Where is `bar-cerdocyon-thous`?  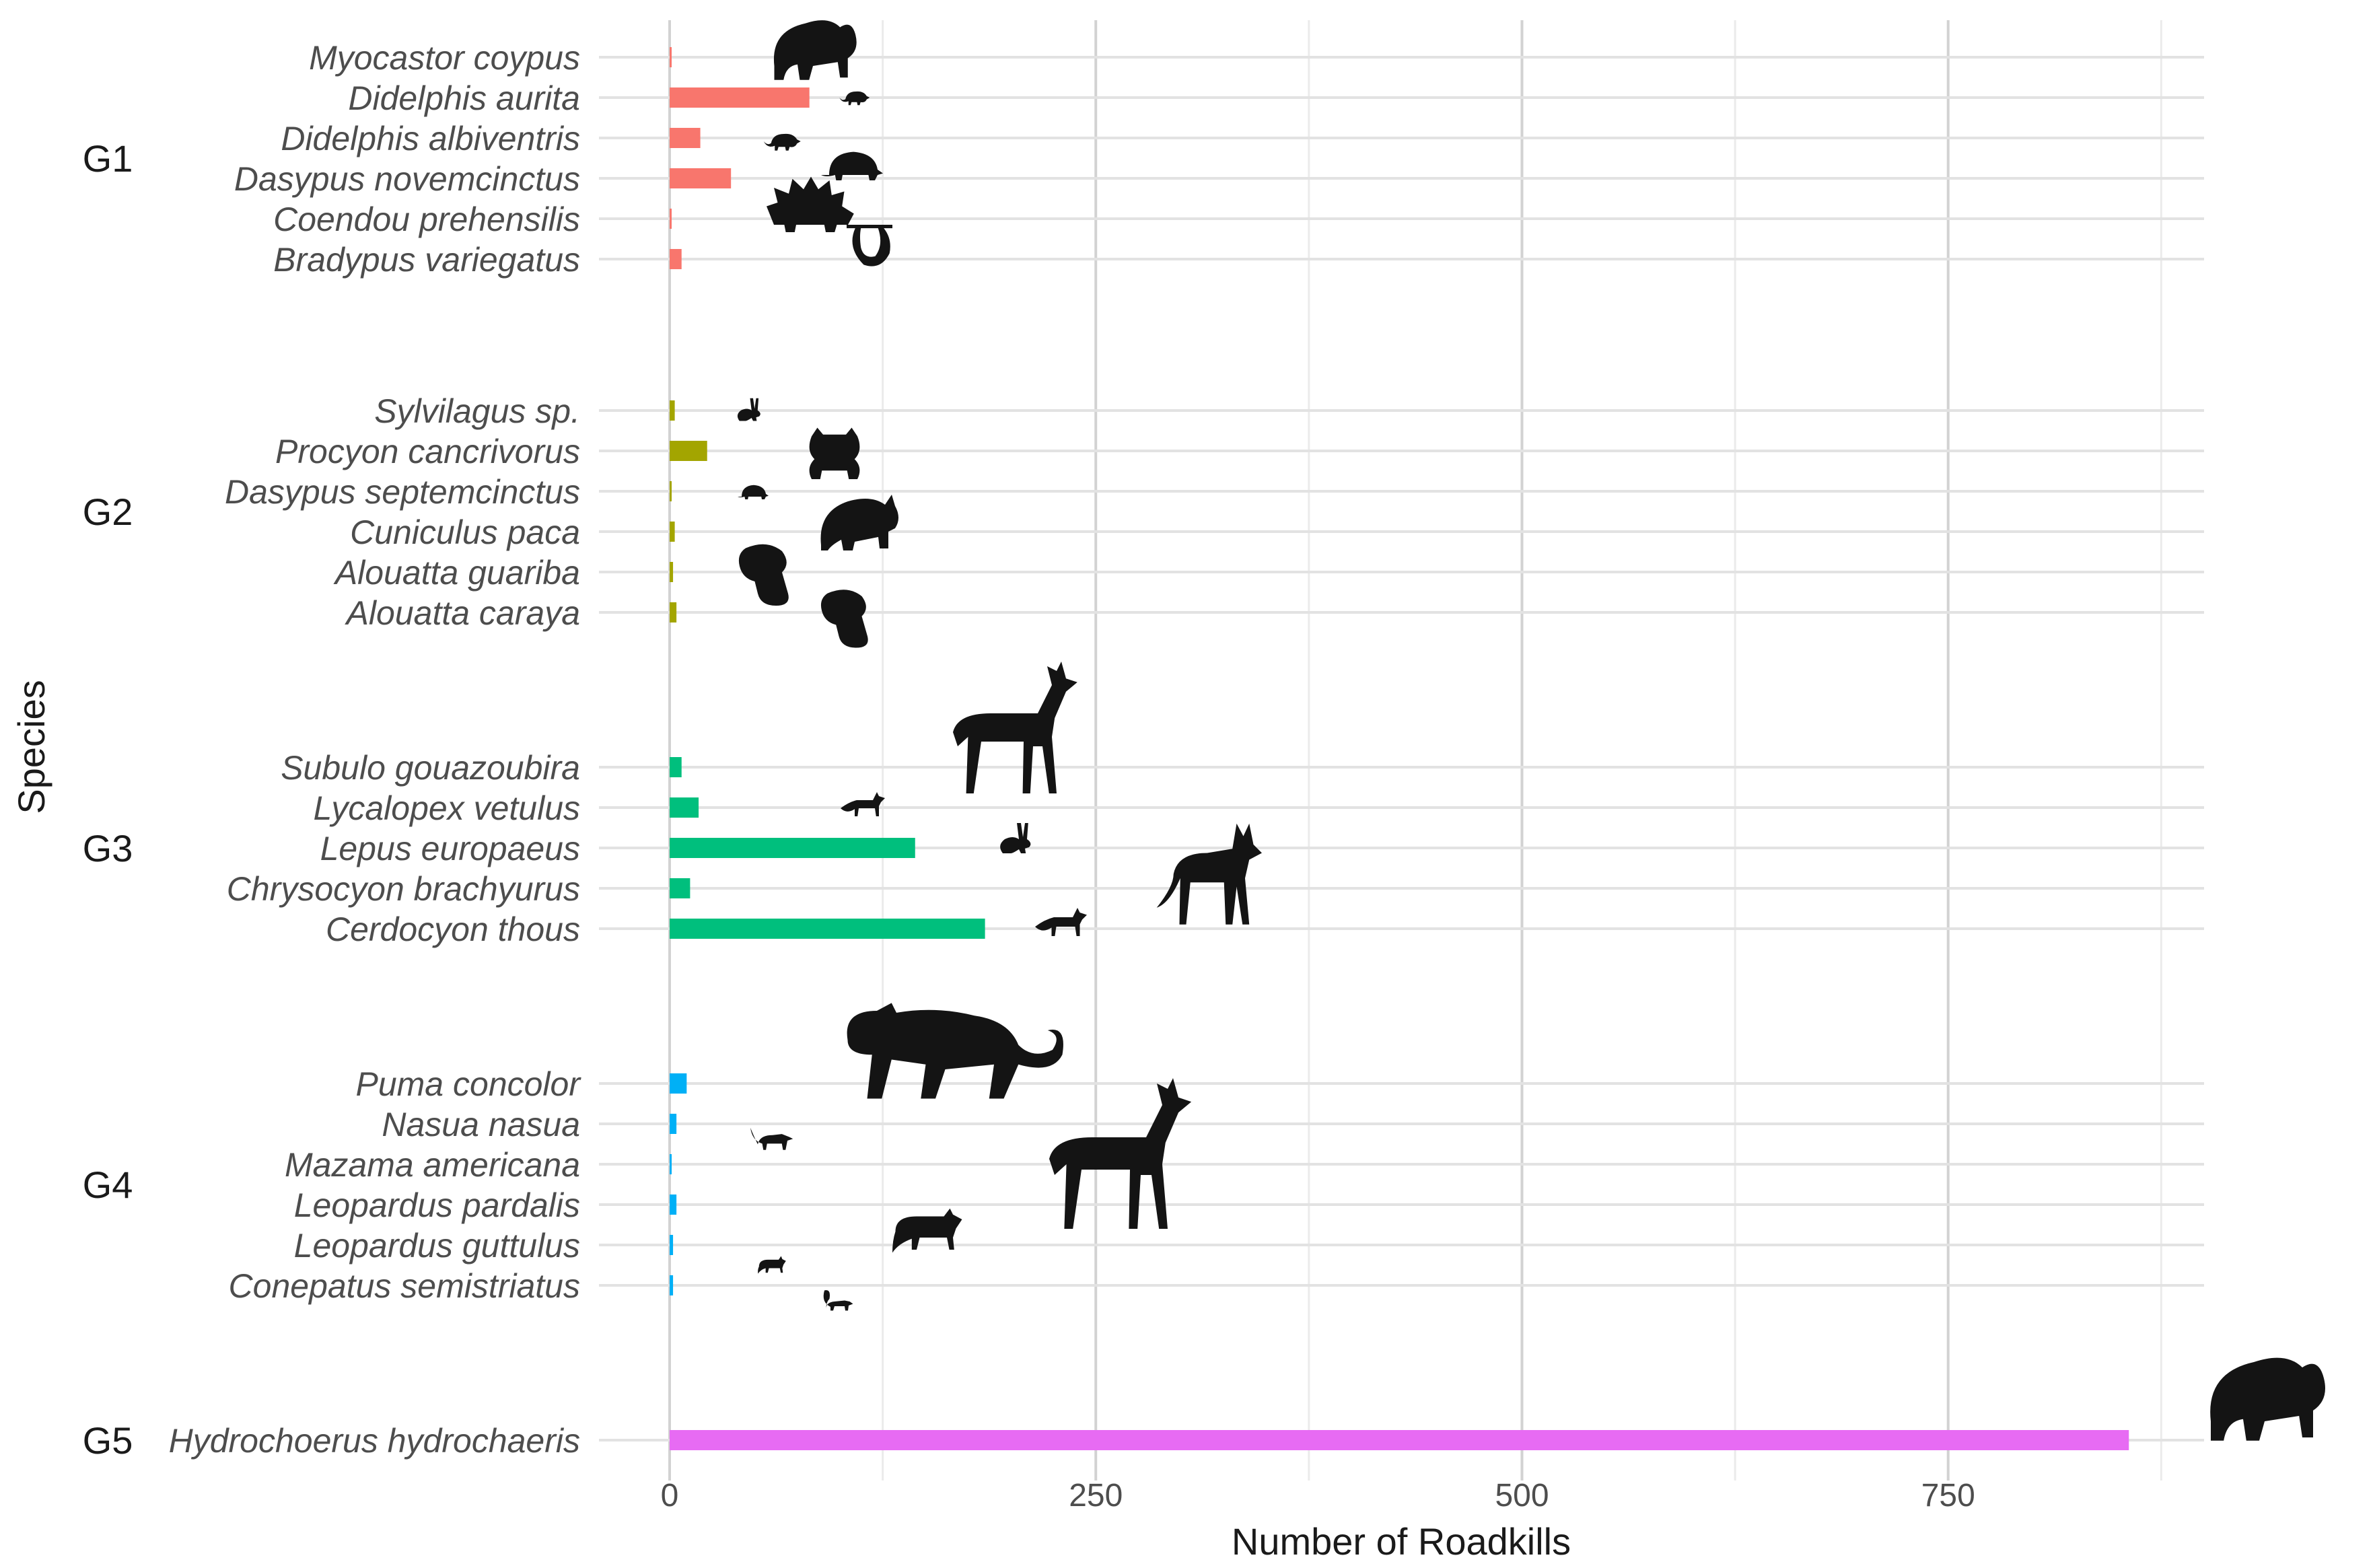 bar-cerdocyon-thous is located at coordinates (827, 929).